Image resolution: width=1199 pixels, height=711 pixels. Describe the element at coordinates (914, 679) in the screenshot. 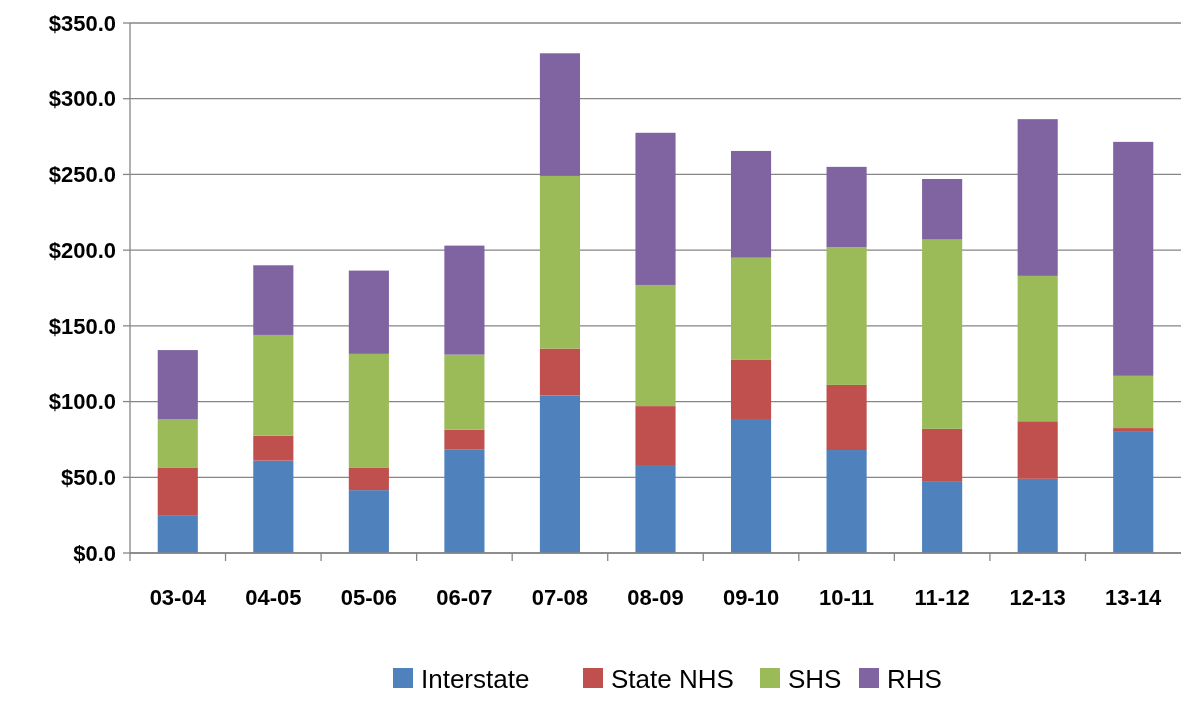

I see `legend-label: RHS` at that location.